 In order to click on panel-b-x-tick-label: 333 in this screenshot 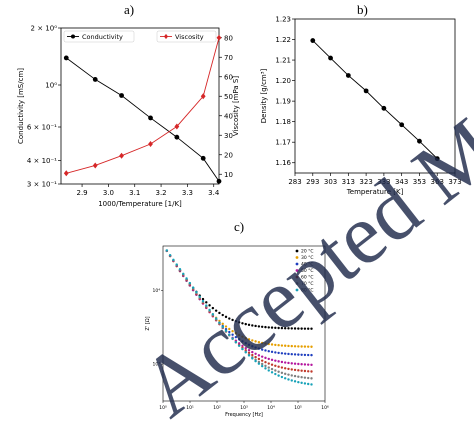, I will do `click(383, 182)`.